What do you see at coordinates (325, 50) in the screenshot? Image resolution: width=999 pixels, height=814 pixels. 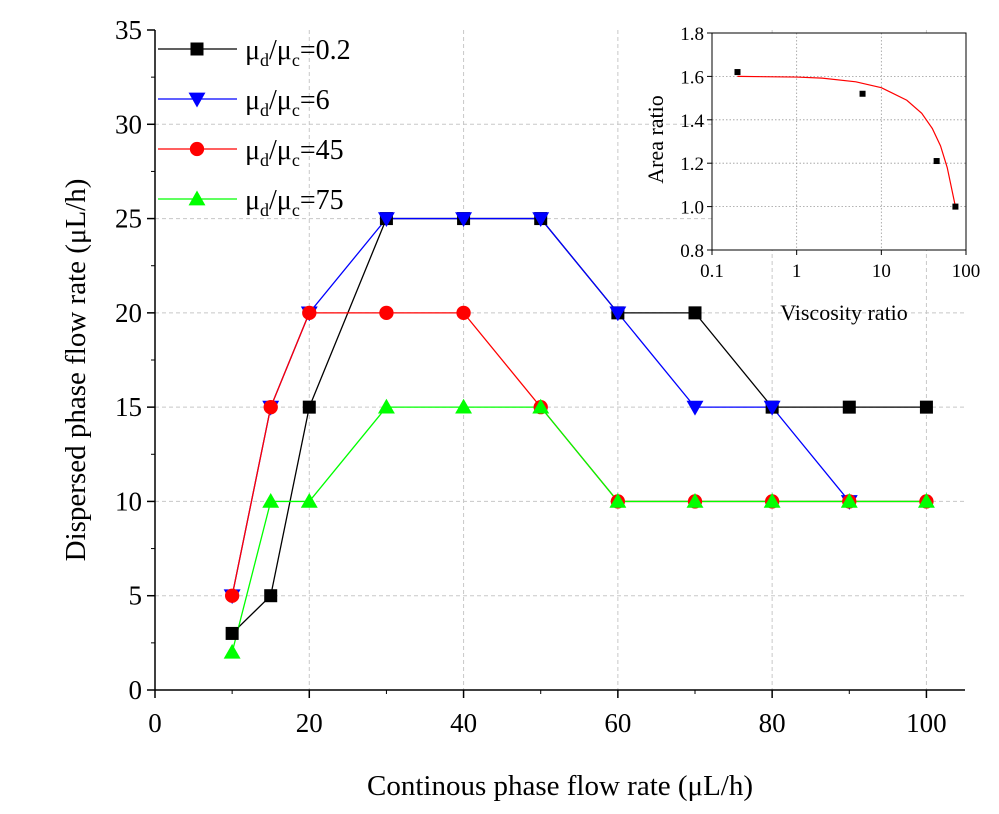 I see `legend-value: =0.2` at bounding box center [325, 50].